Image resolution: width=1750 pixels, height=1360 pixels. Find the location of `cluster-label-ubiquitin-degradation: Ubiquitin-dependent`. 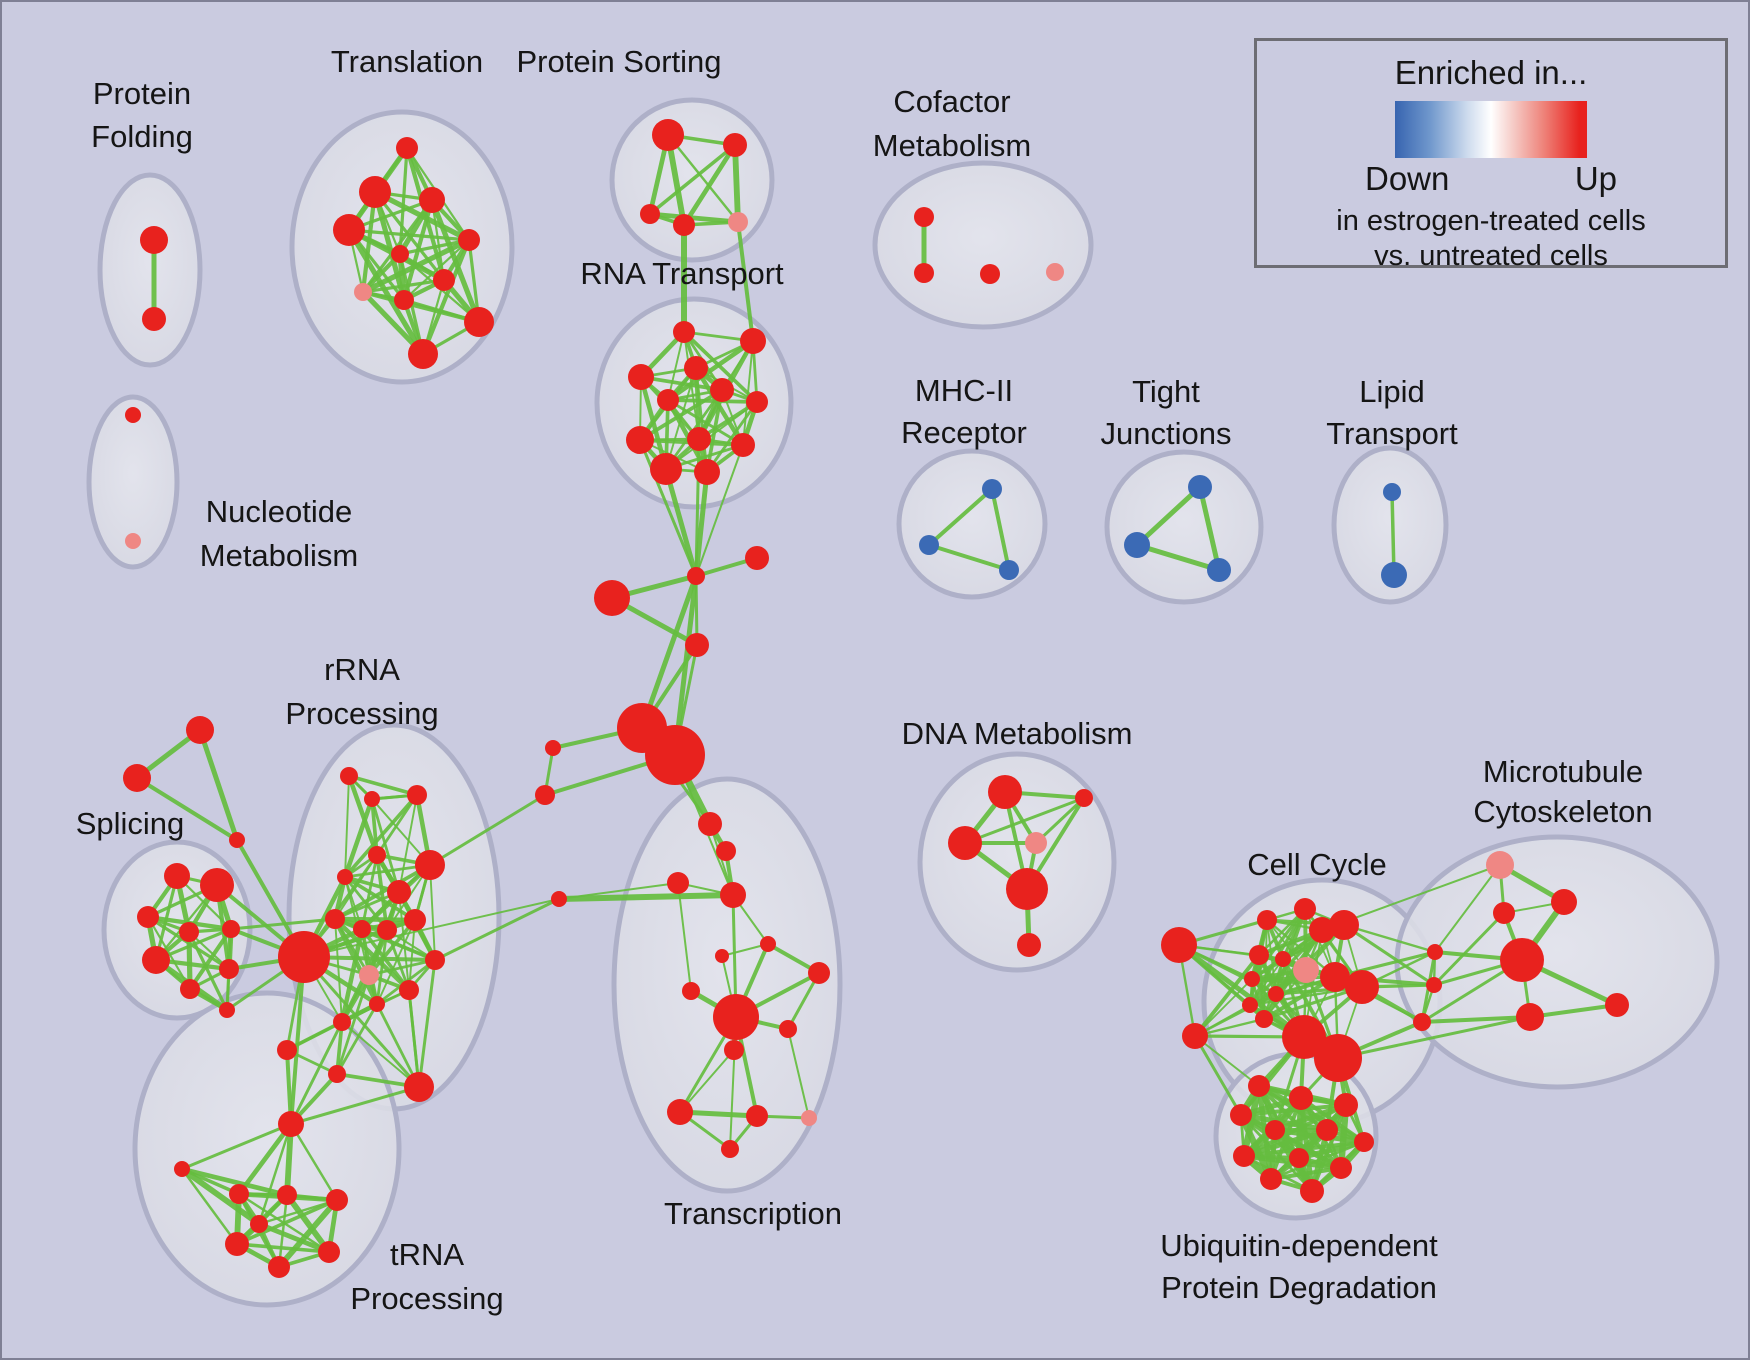

cluster-label-ubiquitin-degradation: Ubiquitin-dependent is located at coordinates (1299, 1245).